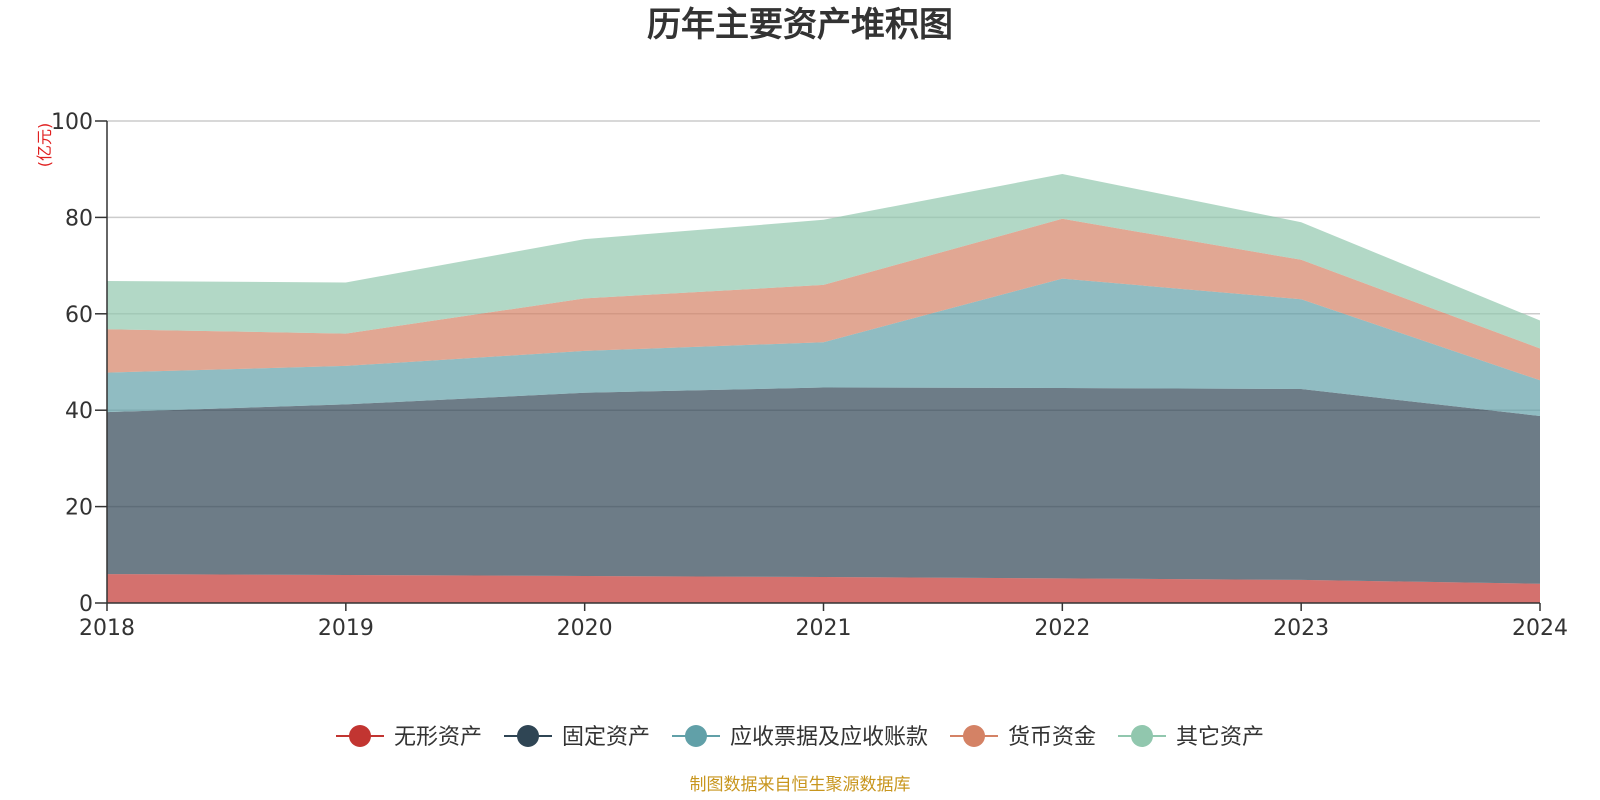  Describe the element at coordinates (72, 122) in the screenshot. I see `y-tick-label: 100` at that location.